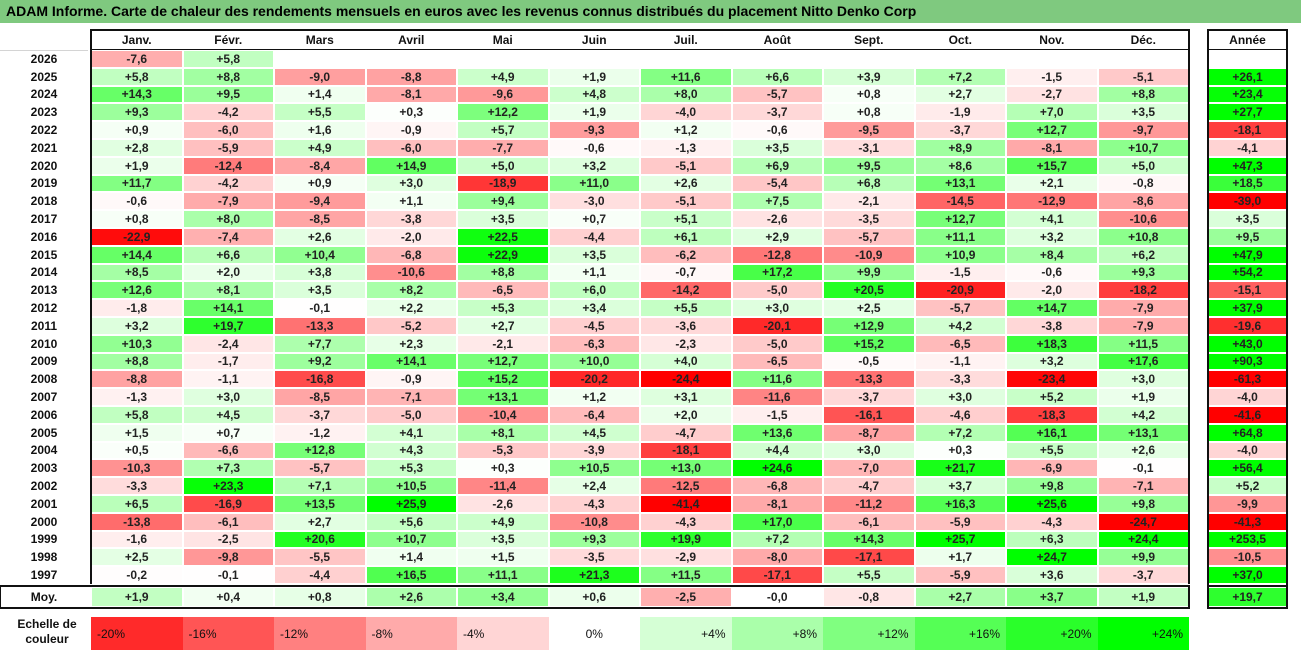 This screenshot has height=653, width=1301. Describe the element at coordinates (503, 148) in the screenshot. I see `heatmap-cell: -7,7` at that location.